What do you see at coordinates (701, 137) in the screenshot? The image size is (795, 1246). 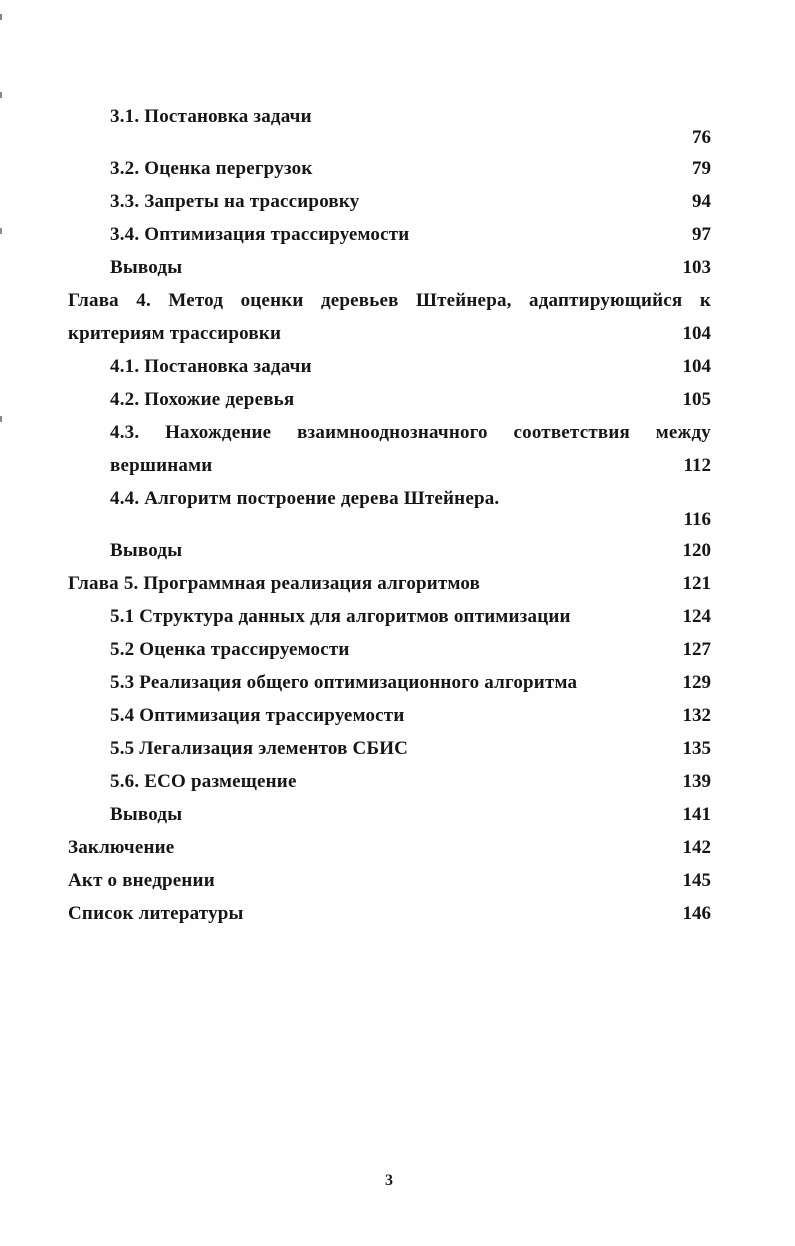 I see `toc-entry-page-number: 76` at bounding box center [701, 137].